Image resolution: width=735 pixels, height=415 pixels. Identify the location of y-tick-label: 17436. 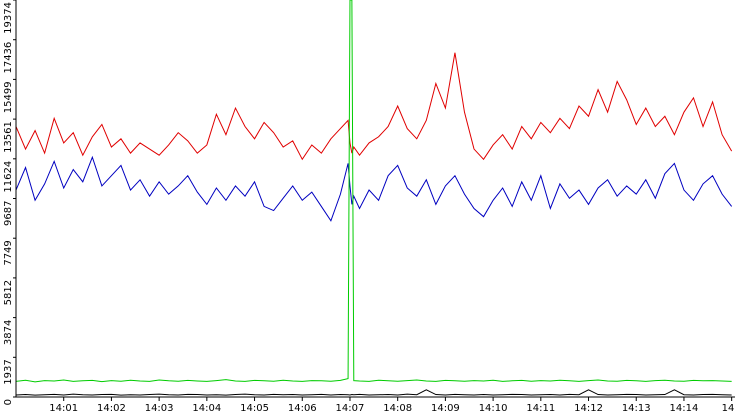
(8, 58).